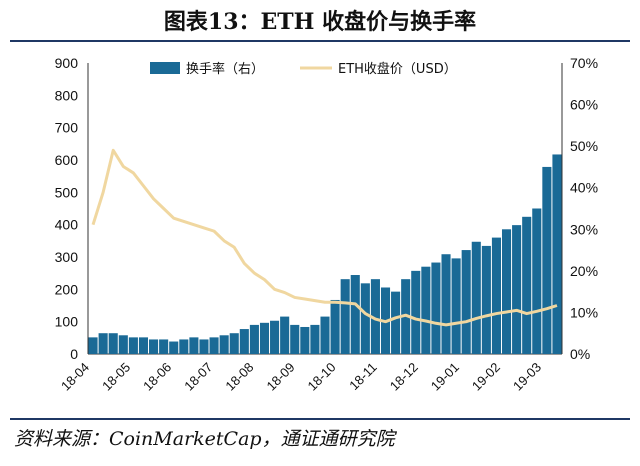 This screenshot has height=466, width=640. What do you see at coordinates (322, 377) in the screenshot?
I see `x-tick-label: 18-10` at bounding box center [322, 377].